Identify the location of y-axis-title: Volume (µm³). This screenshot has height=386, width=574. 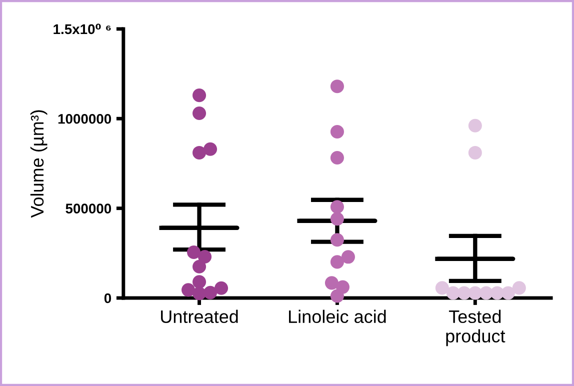
(39, 164).